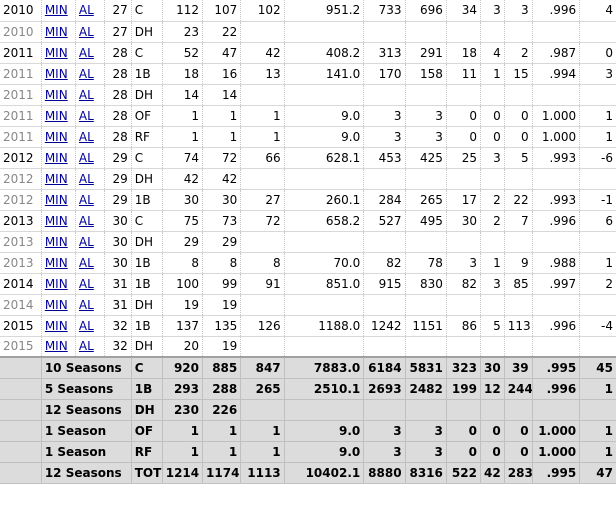  What do you see at coordinates (324, 137) in the screenshot?
I see `inn-cell: 9.0` at bounding box center [324, 137].